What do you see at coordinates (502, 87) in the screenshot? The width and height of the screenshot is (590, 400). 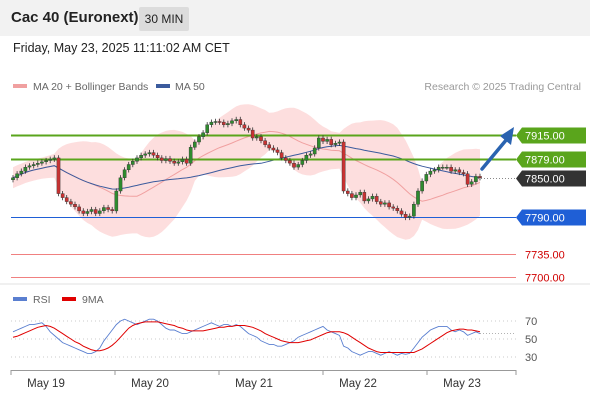 I see `credit-text: Research © 2025 Trading Central` at bounding box center [502, 87].